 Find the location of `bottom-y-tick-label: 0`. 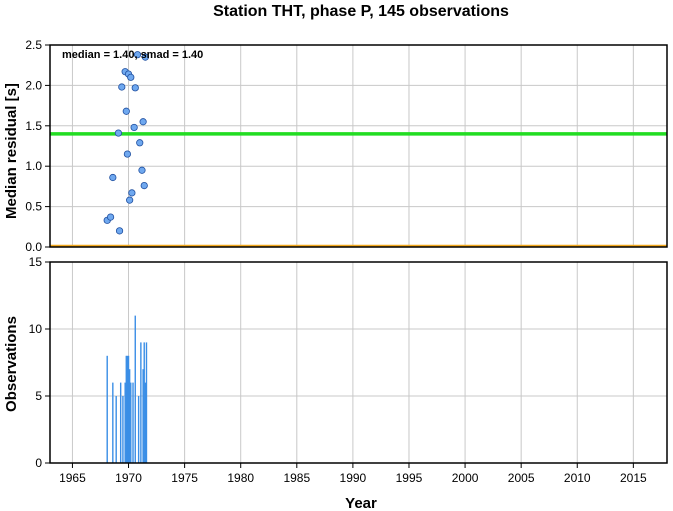

bottom-y-tick-label: 0 is located at coordinates (38, 463).